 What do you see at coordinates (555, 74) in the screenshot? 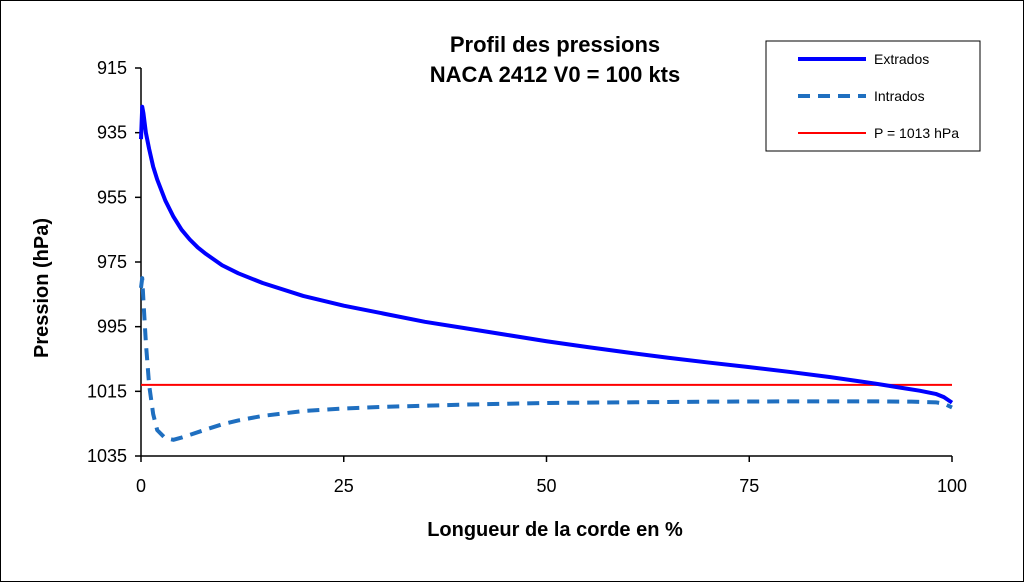
I see `chart-title-line2: NACA 2412 V0 = 100 kts` at bounding box center [555, 74].